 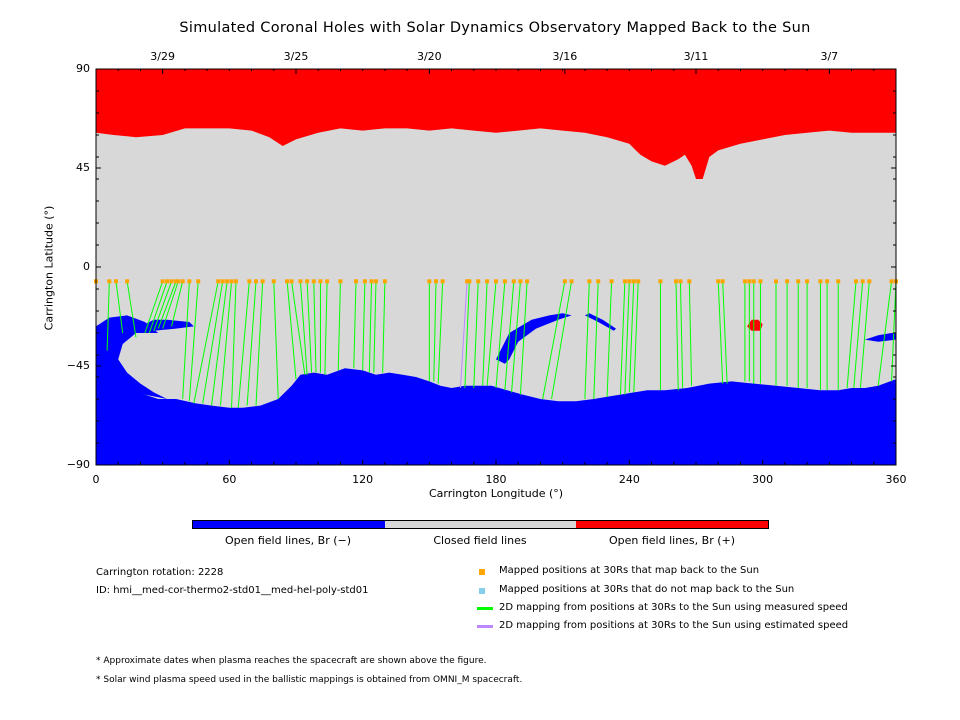 What do you see at coordinates (96, 479) in the screenshot?
I see `x-tick-label: 0` at bounding box center [96, 479].